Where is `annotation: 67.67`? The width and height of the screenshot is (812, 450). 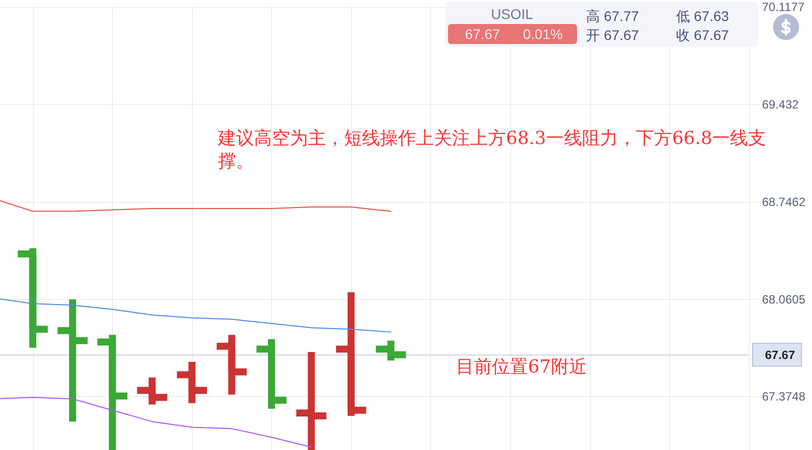
annotation: 67.67 is located at coordinates (482, 34).